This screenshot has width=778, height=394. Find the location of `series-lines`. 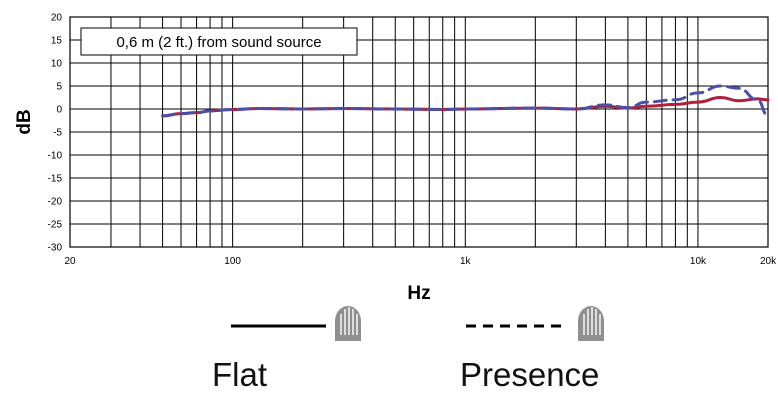

series-lines is located at coordinates (465, 101).